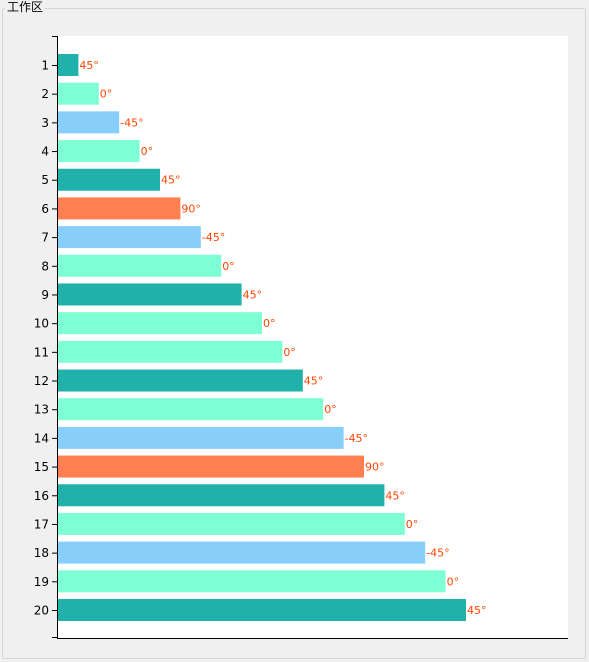 The image size is (589, 662). Describe the element at coordinates (131, 122) in the screenshot. I see `data-label-3: -45°` at that location.